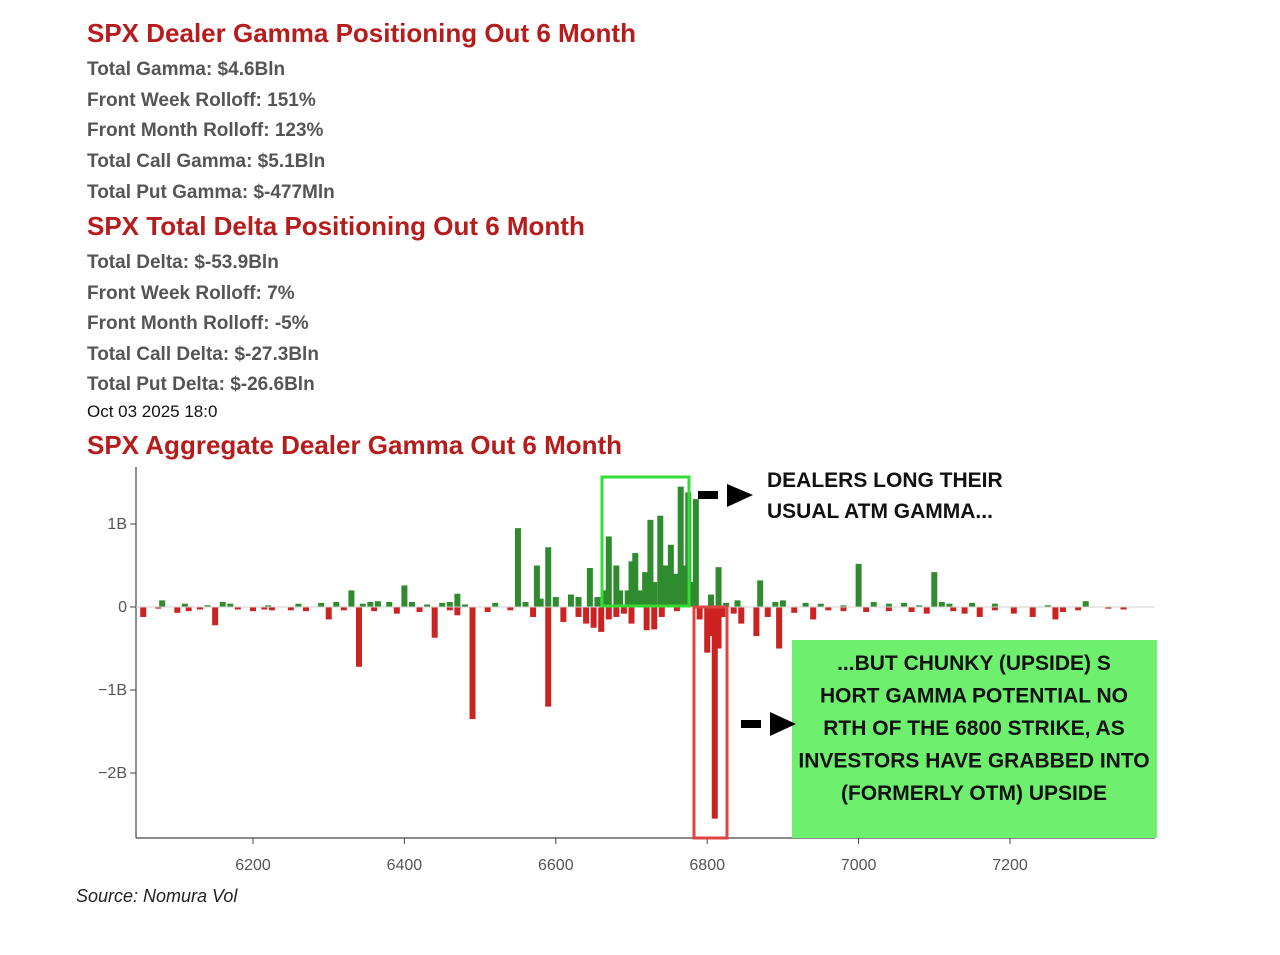 This screenshot has height=955, width=1280. Describe the element at coordinates (205, 130) in the screenshot. I see `front-month-rolloff-stat: Front Month Rolloff: 123%` at that location.